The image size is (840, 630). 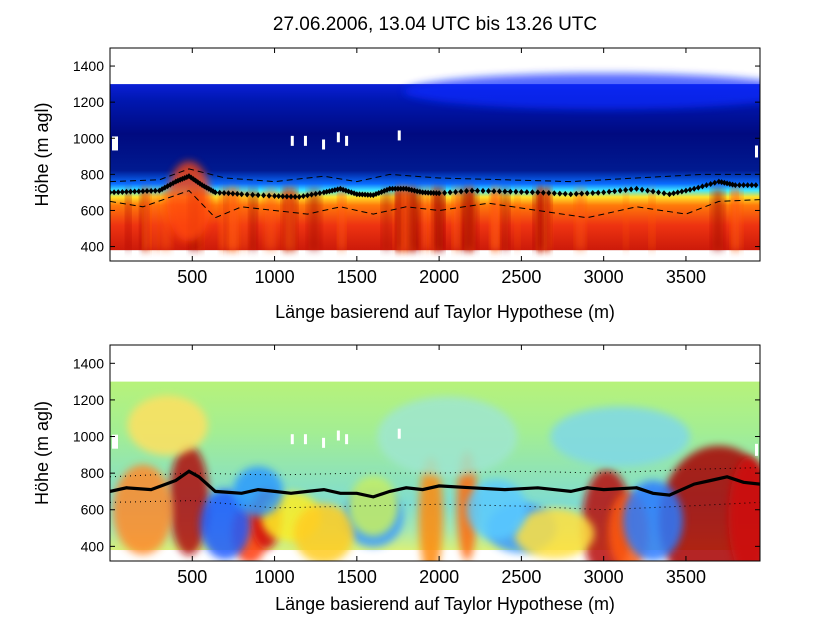 What do you see at coordinates (88, 102) in the screenshot?
I see `y-tick-label: 1200` at bounding box center [88, 102].